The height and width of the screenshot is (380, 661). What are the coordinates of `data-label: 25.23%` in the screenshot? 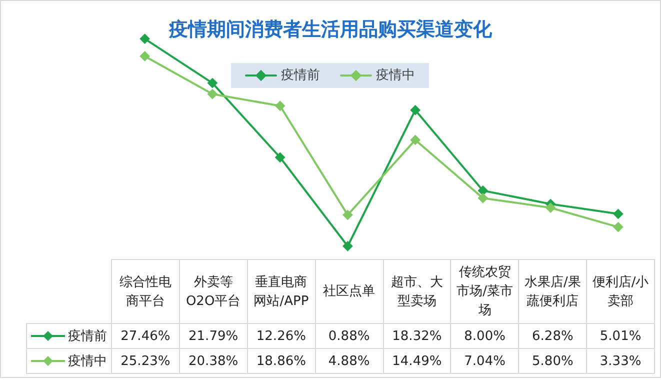 It's located at (146, 361).